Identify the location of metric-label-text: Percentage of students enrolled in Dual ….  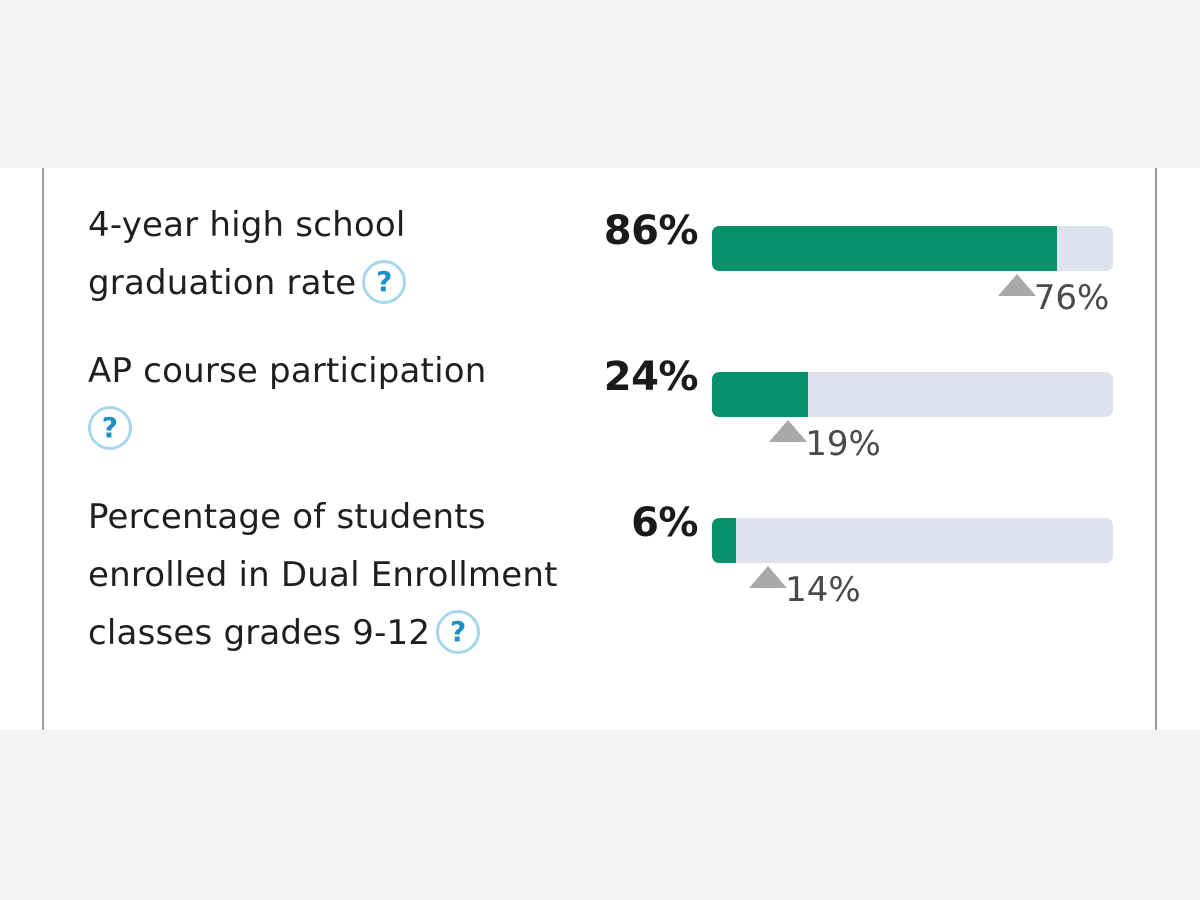
(323, 575).